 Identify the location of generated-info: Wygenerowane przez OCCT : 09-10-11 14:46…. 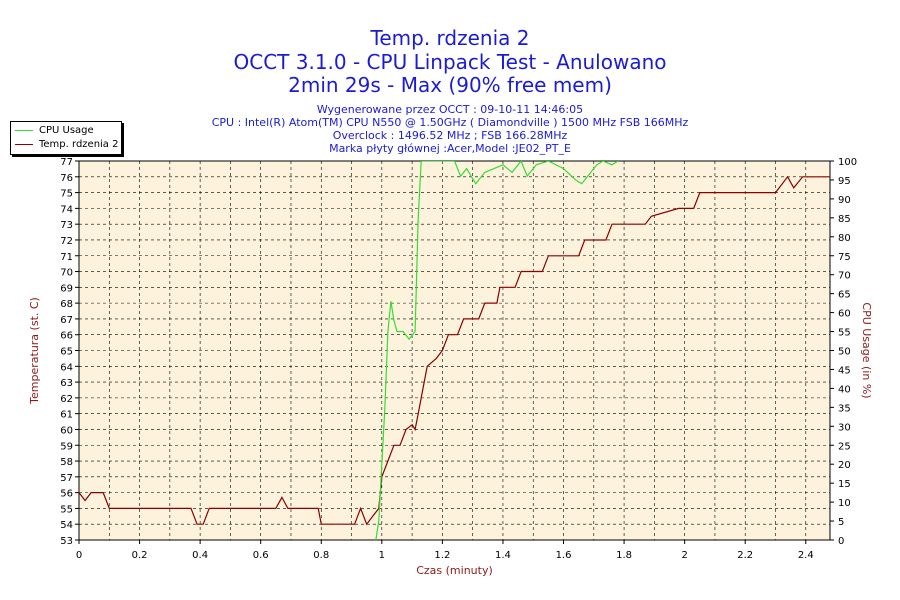
(450, 109).